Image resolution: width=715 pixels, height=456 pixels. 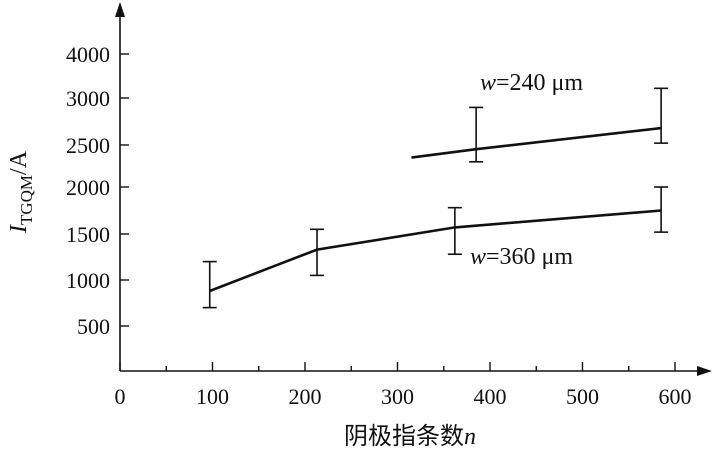 What do you see at coordinates (19, 162) in the screenshot?
I see `y-axis-unit: /A` at bounding box center [19, 162].